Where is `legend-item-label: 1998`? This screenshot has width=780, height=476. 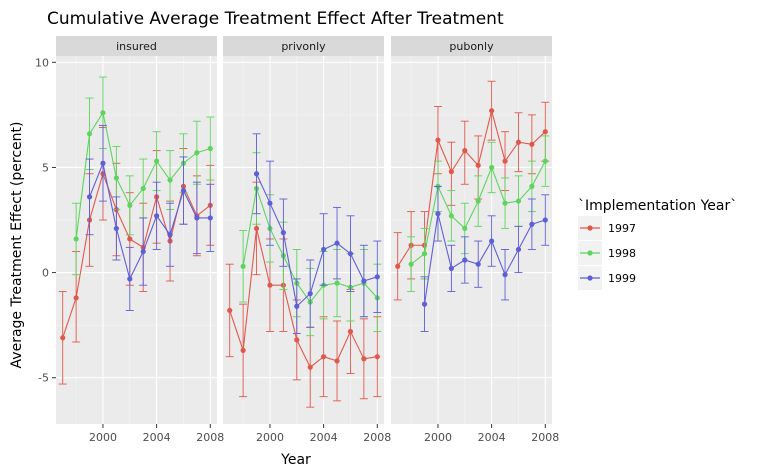
legend-item-label: 1998 is located at coordinates (622, 253).